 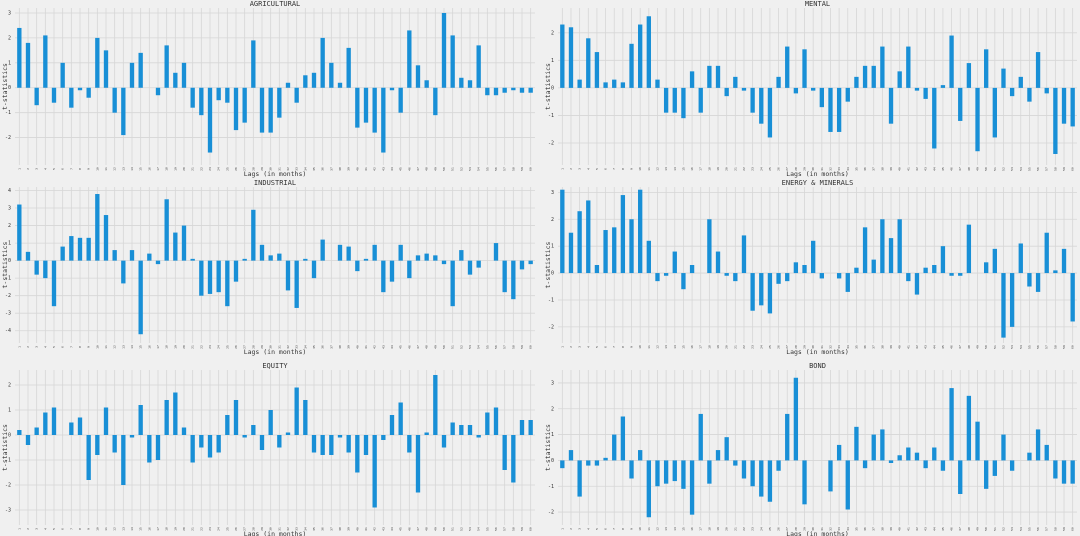 I want to click on x-tick-label: 58, so click(x=1055, y=529).